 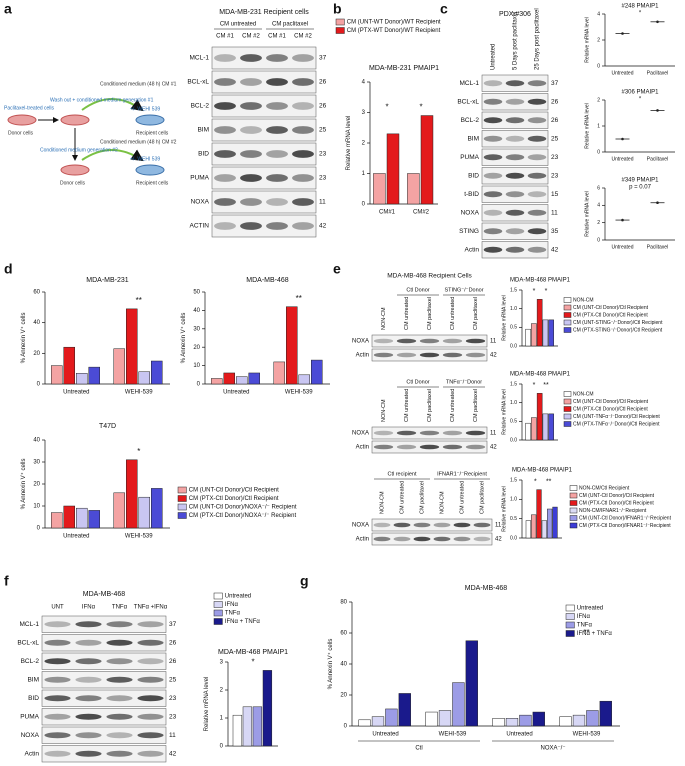 What do you see at coordinates (555, 194) in the screenshot?
I see `kda-label: 15` at bounding box center [555, 194].